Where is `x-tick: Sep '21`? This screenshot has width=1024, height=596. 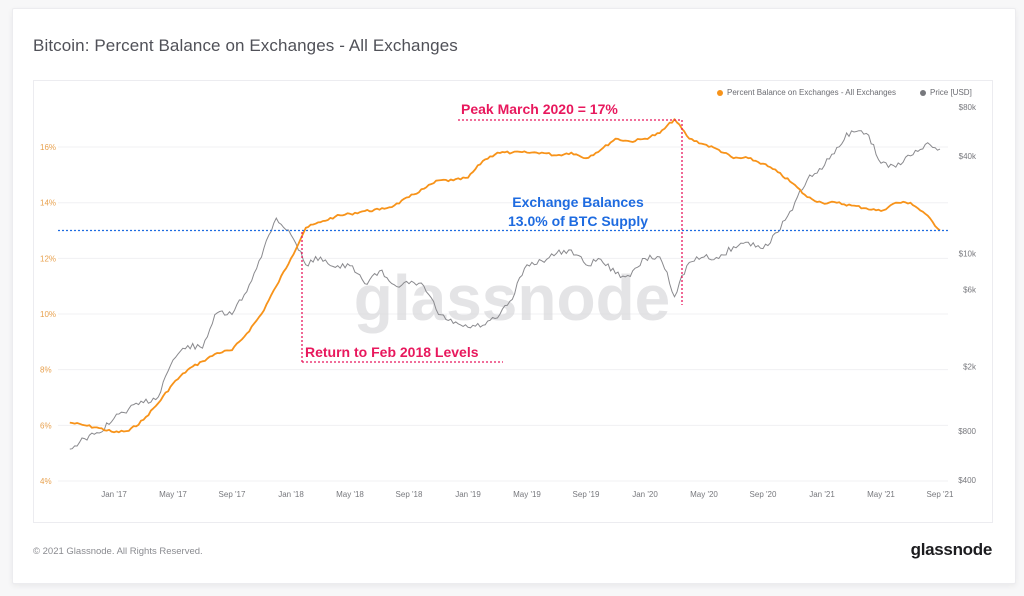
x-tick: Sep '21 is located at coordinates (940, 494).